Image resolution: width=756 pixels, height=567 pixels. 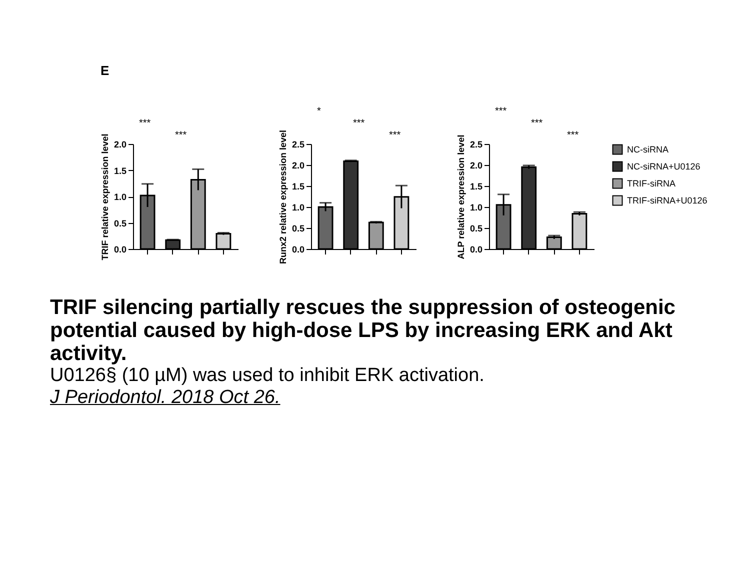 I want to click on y-axis-title: TRIF relative expression level, so click(x=105, y=197).